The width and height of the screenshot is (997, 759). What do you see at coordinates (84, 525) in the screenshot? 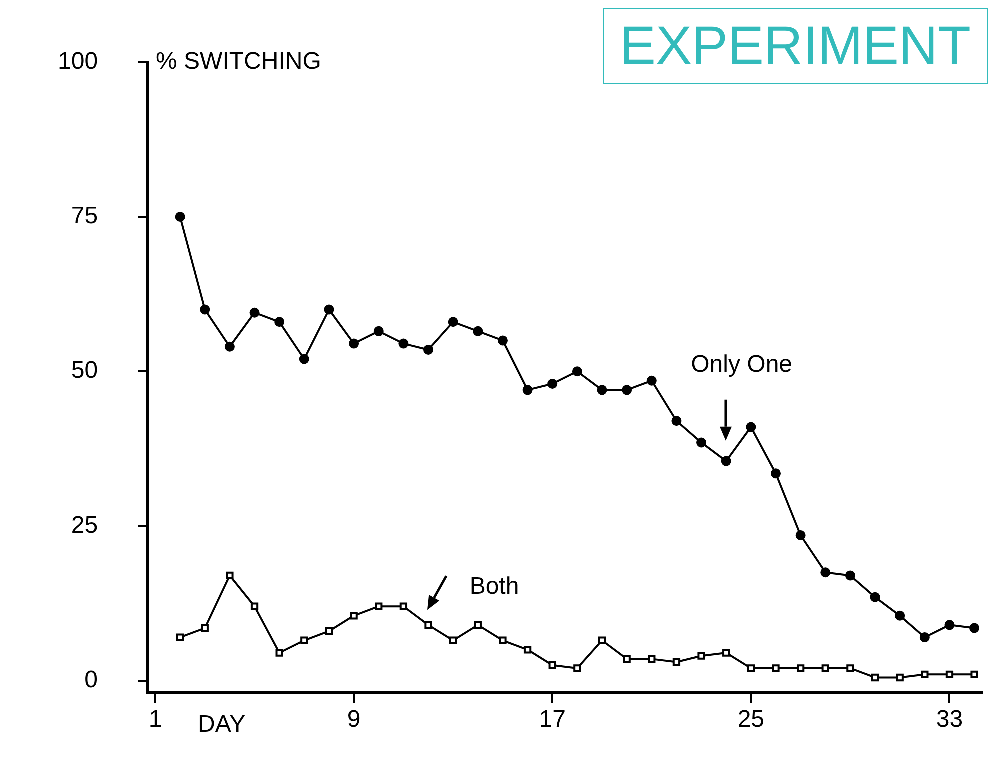
I see `y-tick-label: 25` at bounding box center [84, 525].